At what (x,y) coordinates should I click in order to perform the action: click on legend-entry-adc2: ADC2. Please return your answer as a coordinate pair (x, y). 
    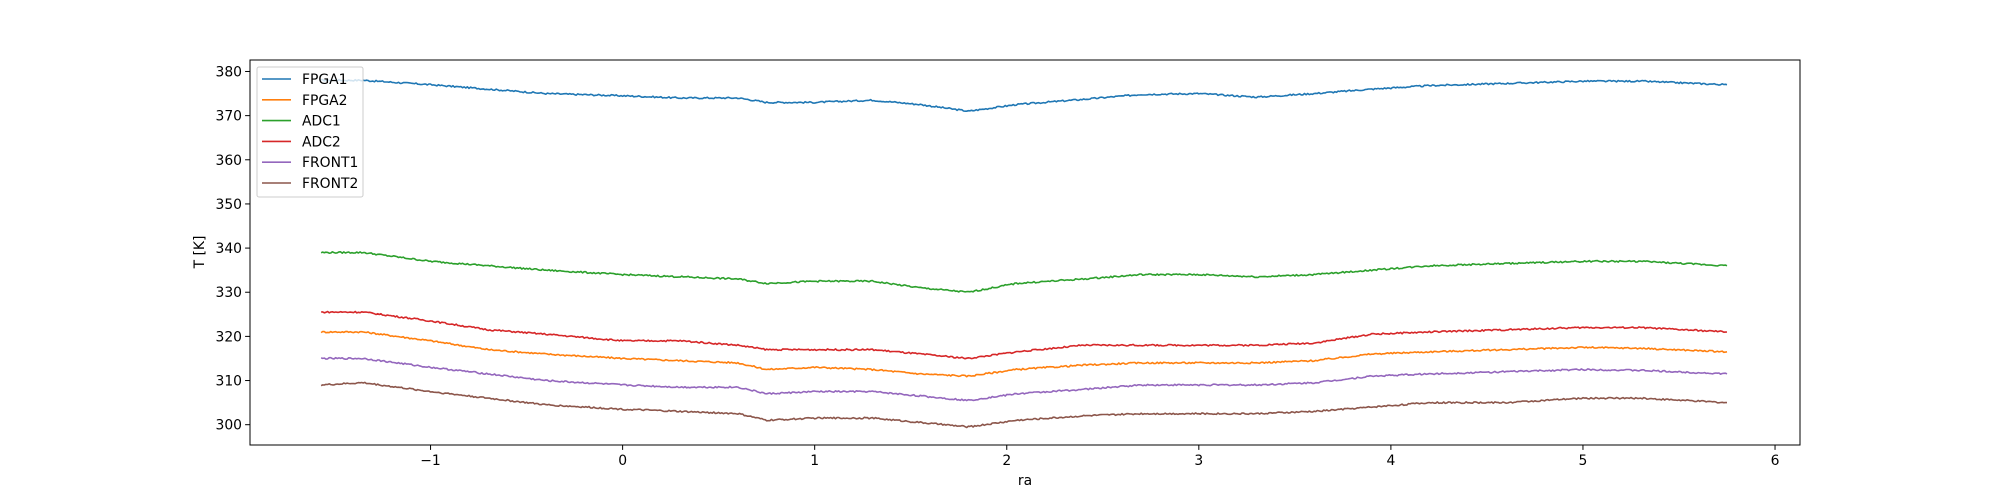
    Looking at the image, I should click on (301, 142).